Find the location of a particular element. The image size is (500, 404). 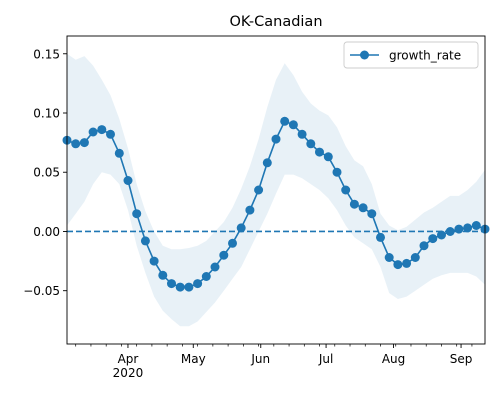

y-tick-label: −0.05 is located at coordinates (41, 291).